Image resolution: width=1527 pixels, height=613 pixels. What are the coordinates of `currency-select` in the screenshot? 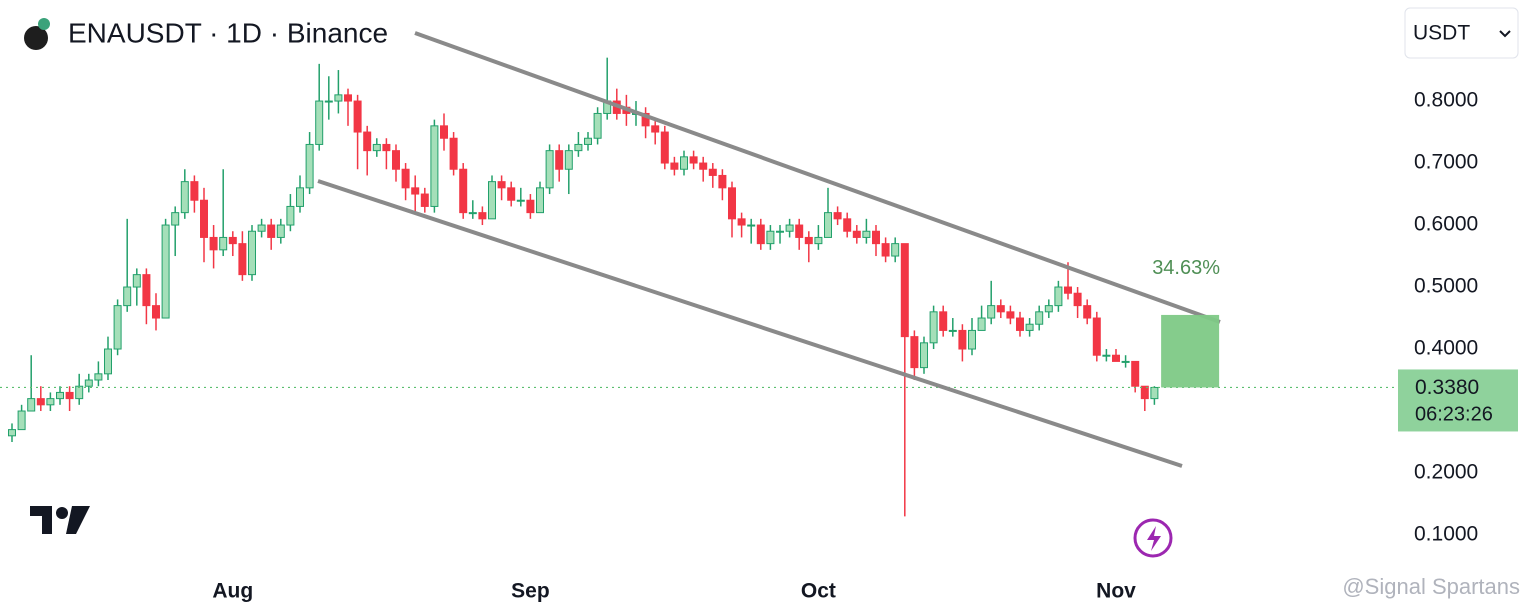 It's located at (1461, 33).